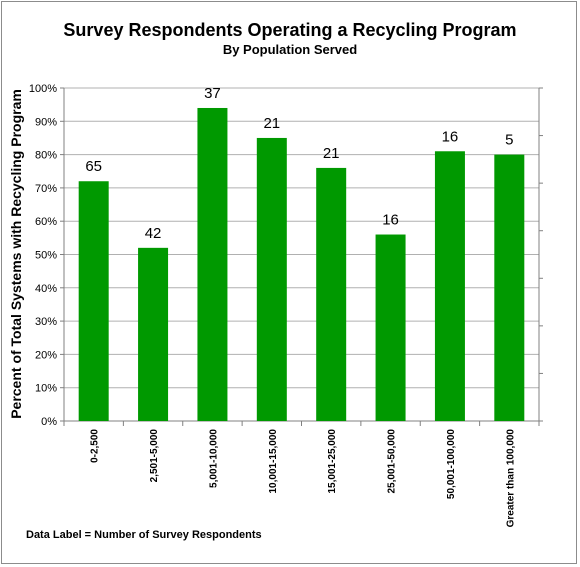  Describe the element at coordinates (332, 461) in the screenshot. I see `x-tick-label: 15,001-25,000` at that location.